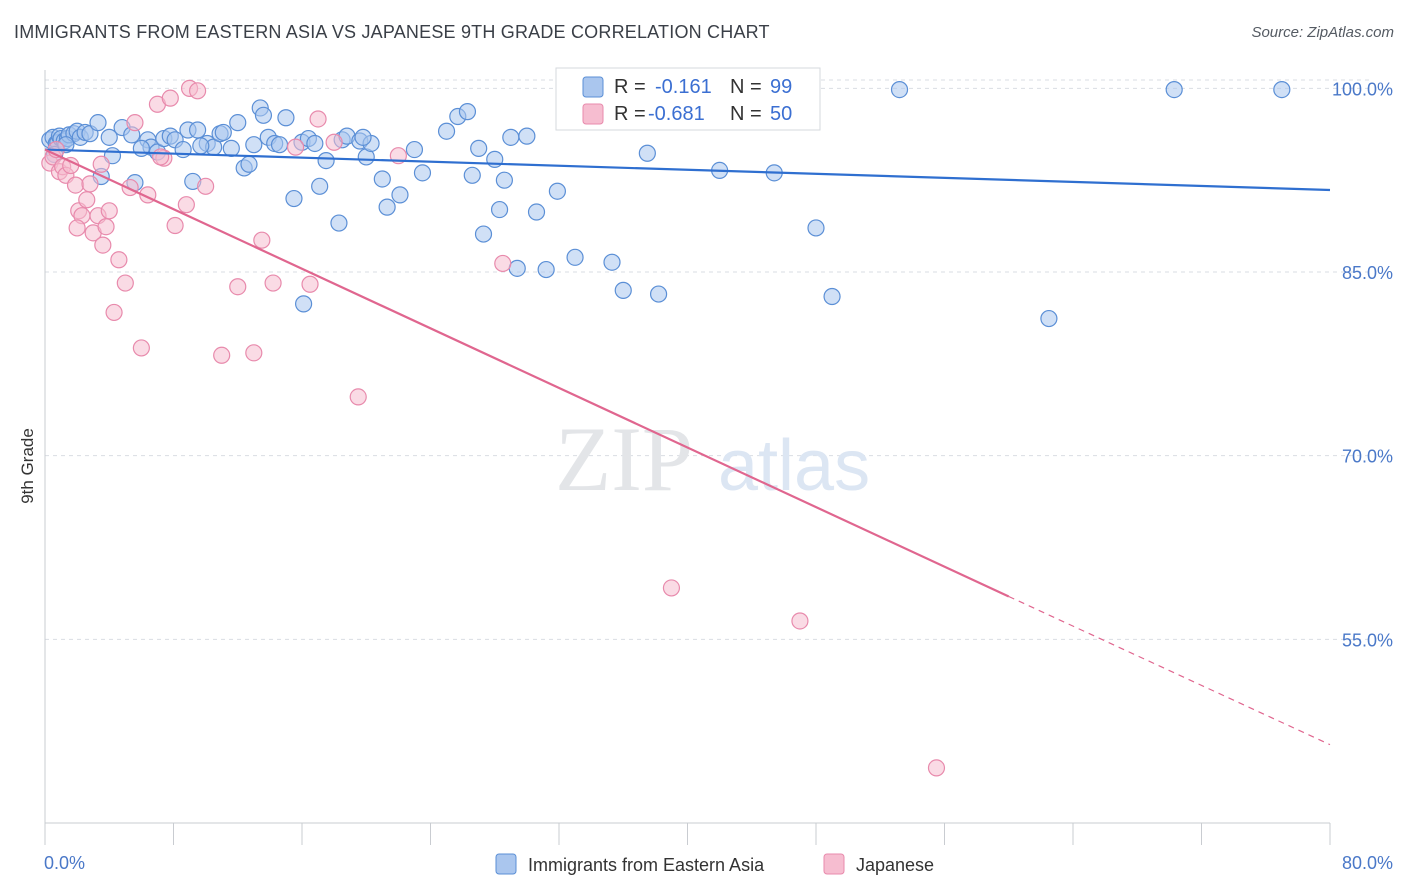  What do you see at coordinates (64, 863) in the screenshot?
I see `x-tick-label-min: 0.0%` at bounding box center [64, 863].